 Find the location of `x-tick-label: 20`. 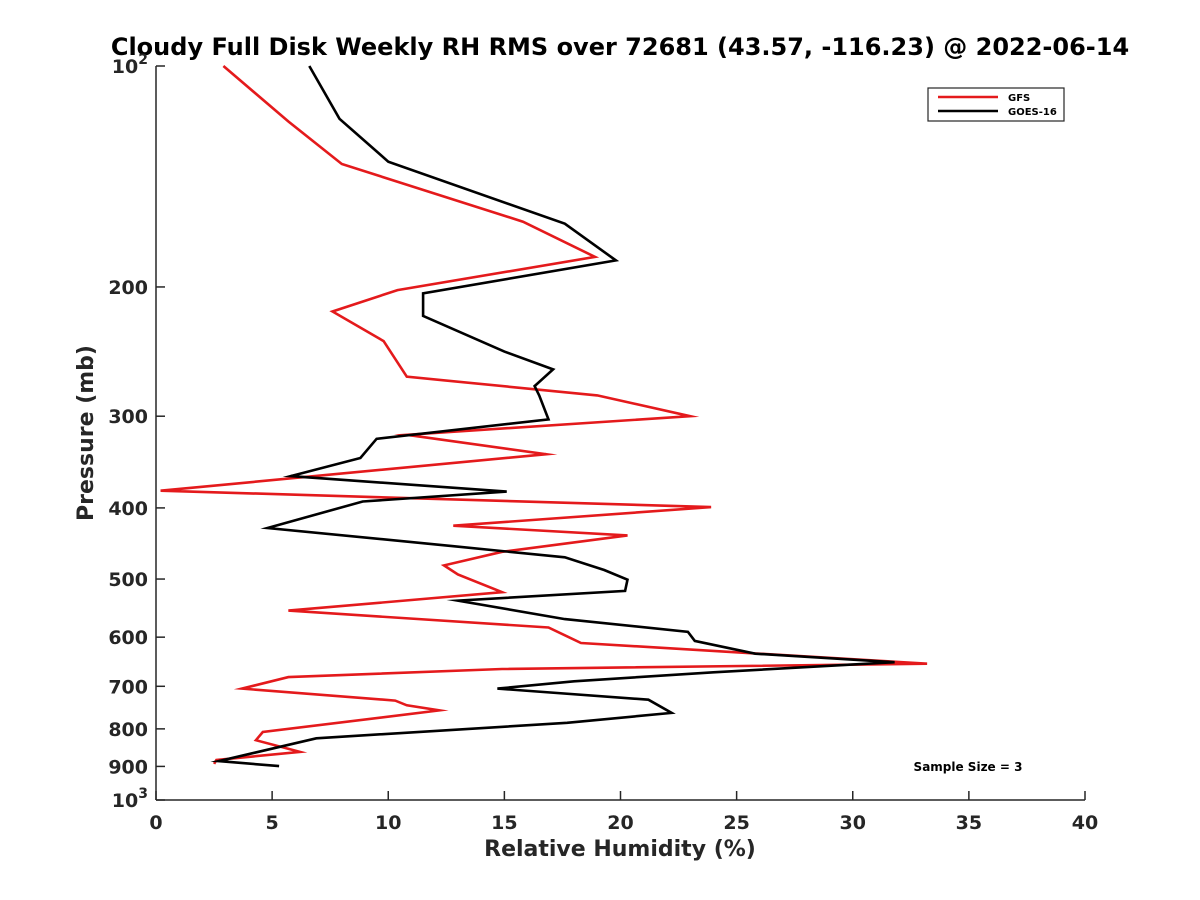

x-tick-label: 20 is located at coordinates (620, 823).